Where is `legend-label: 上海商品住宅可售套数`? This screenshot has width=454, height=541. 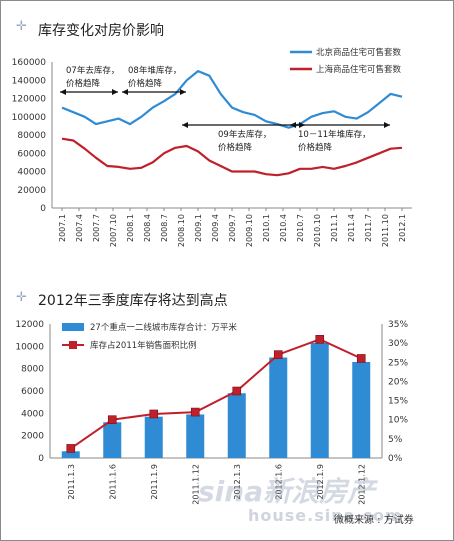
legend-label: 上海商品住宅可售套数 is located at coordinates (359, 69).